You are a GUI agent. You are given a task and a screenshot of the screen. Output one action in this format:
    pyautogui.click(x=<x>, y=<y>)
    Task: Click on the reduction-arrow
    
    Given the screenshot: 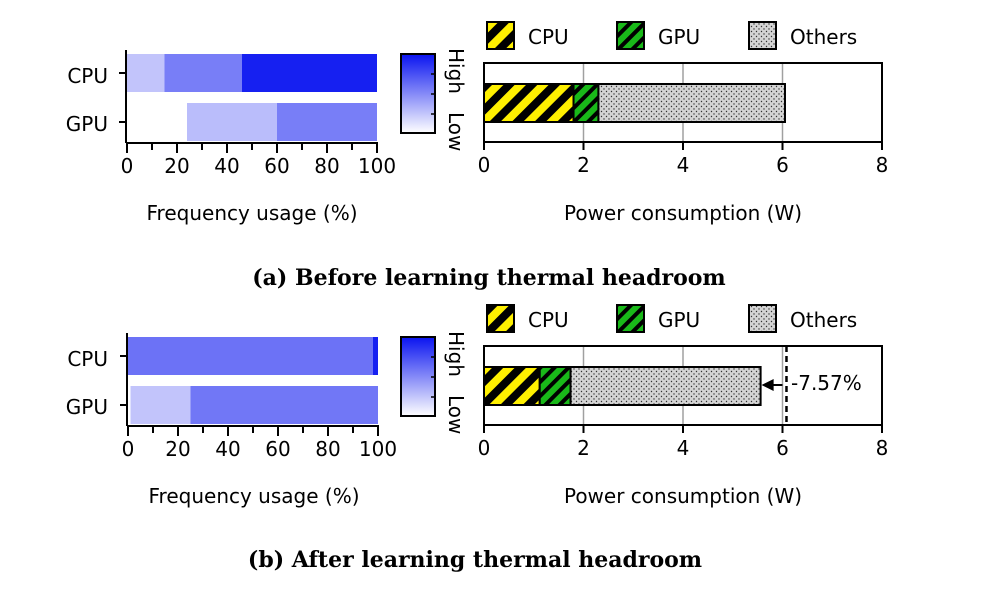 What is the action you would take?
    pyautogui.click(x=772, y=385)
    